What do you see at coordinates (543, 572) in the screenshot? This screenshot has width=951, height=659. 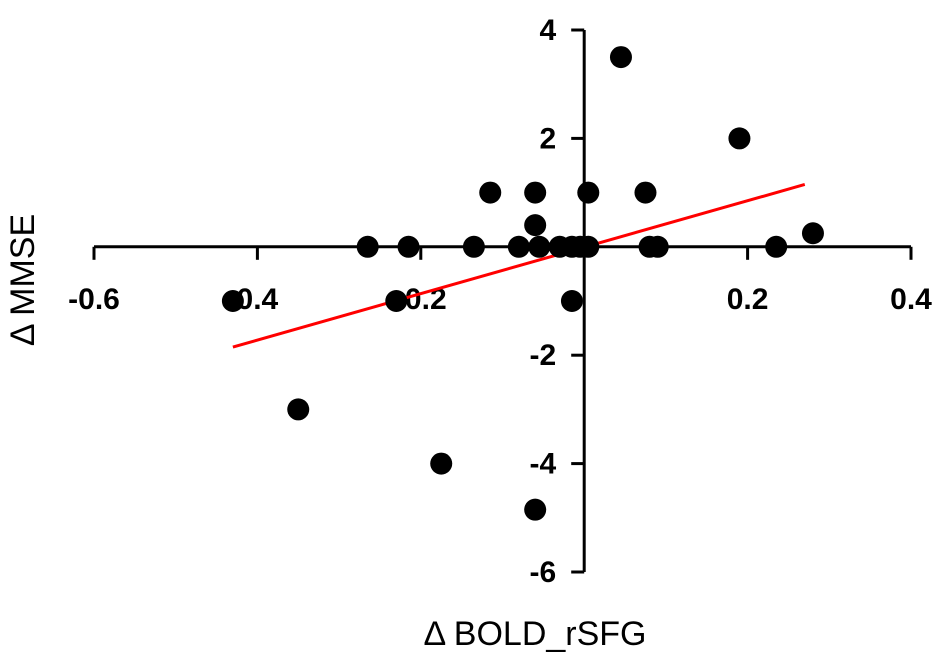 I see `y-tick-label: -6` at bounding box center [543, 572].